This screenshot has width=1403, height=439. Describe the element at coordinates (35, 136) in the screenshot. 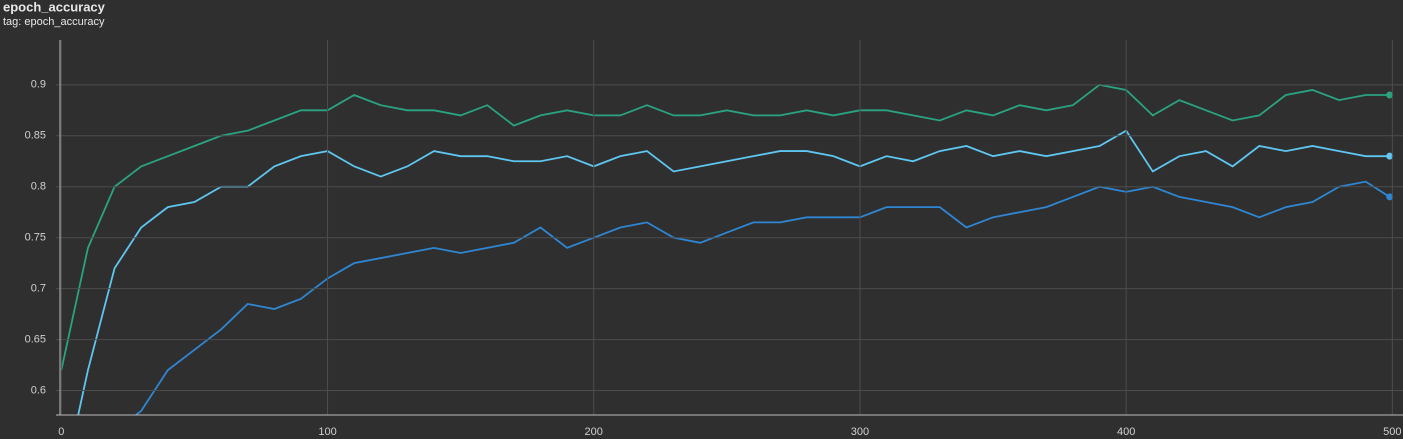

I see `y-tick-label: 0.85` at that location.